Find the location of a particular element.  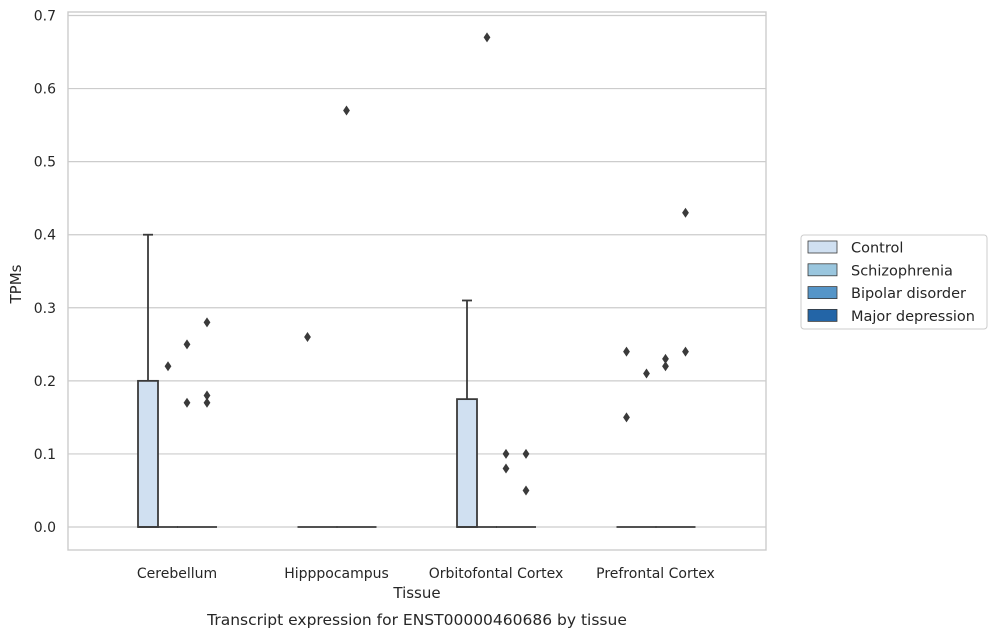

legend-label: Major depression is located at coordinates (913, 317).